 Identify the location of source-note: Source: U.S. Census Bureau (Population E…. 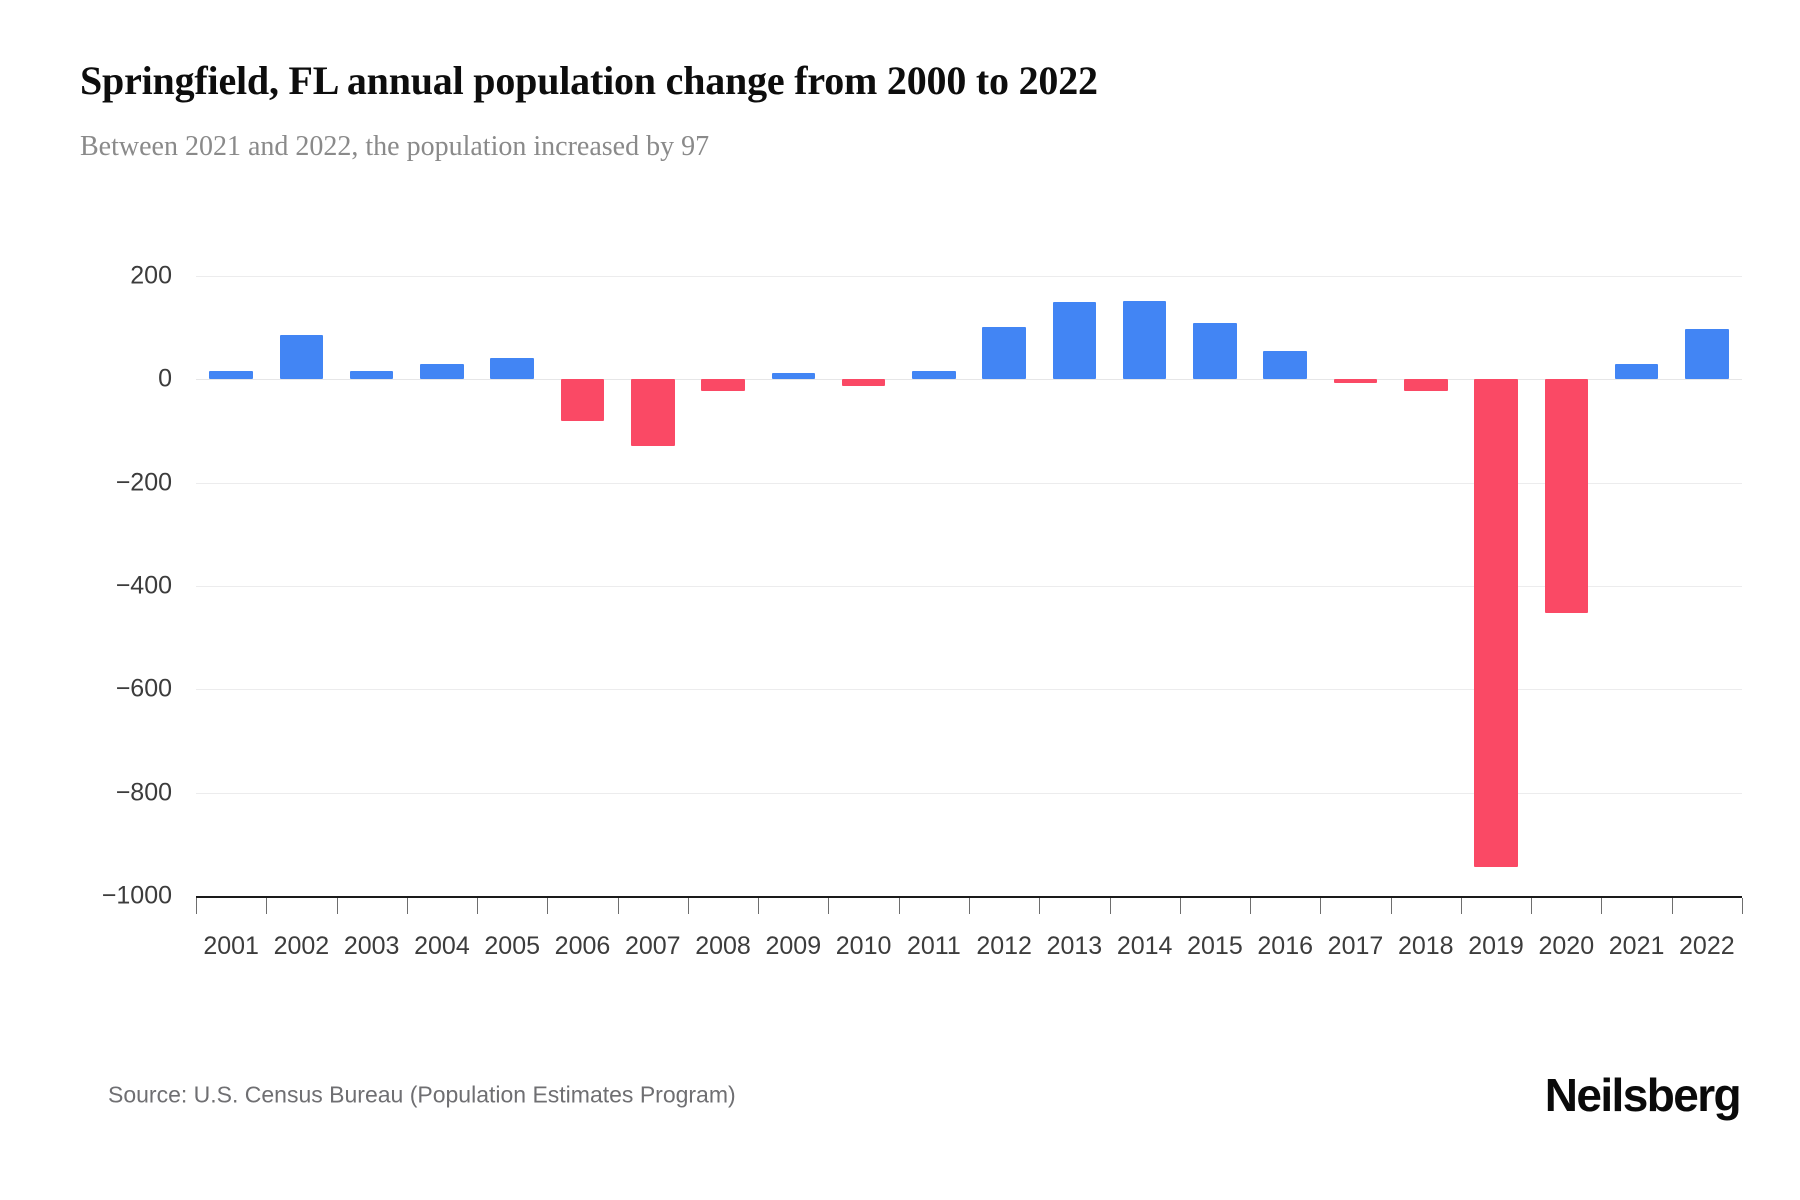
(422, 1094).